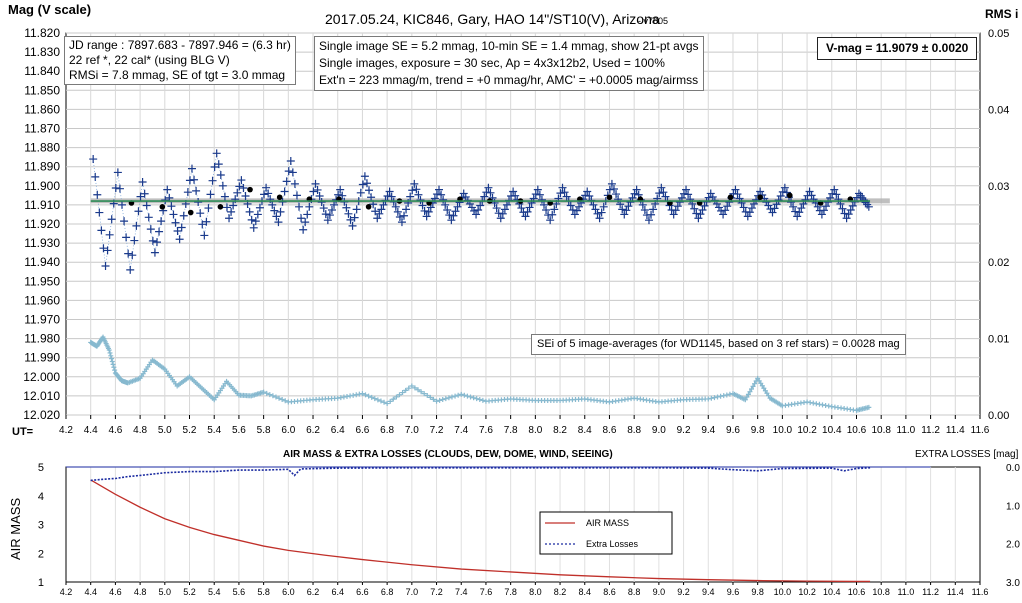 The width and height of the screenshot is (1022, 603). What do you see at coordinates (41, 377) in the screenshot?
I see `y-tick-label: 12.000` at bounding box center [41, 377].